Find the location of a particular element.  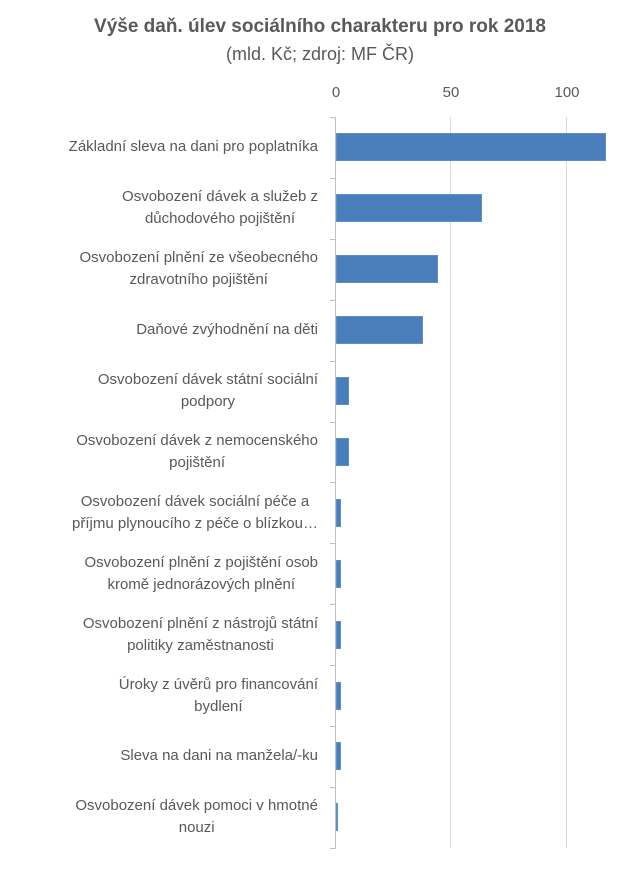

category-label-line: Osvobození dávek a služeb z is located at coordinates (220, 197).